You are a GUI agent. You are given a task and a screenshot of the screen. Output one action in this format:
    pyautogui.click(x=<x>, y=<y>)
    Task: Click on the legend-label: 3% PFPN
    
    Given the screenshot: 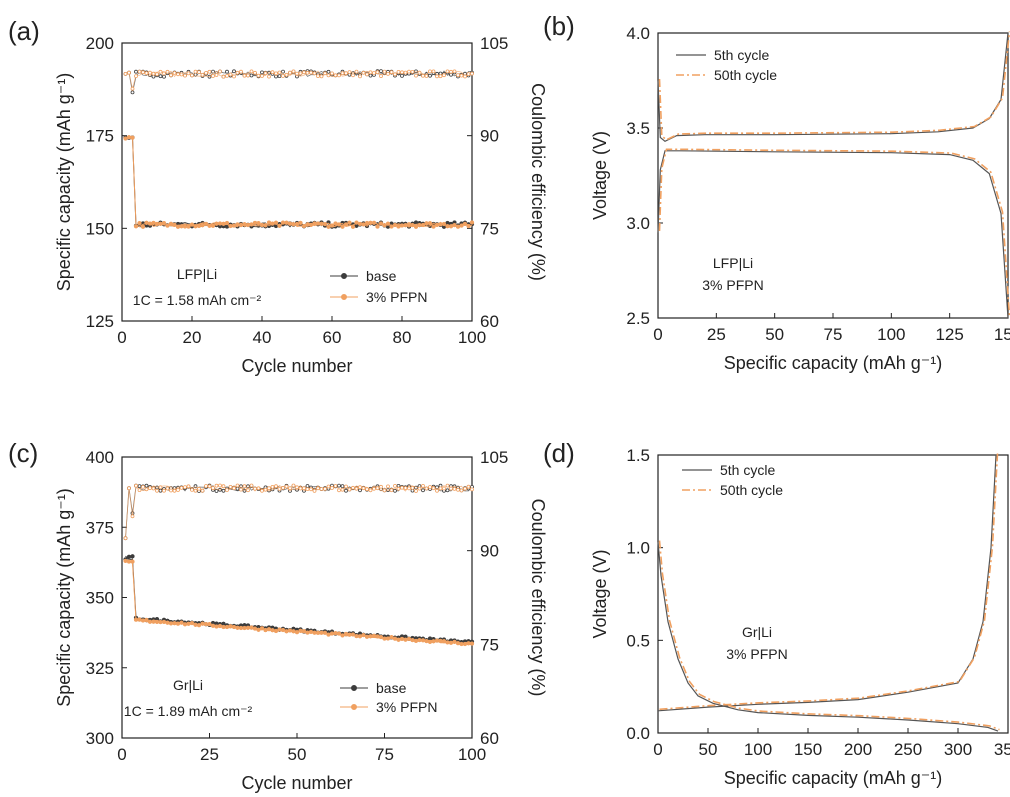 What is the action you would take?
    pyautogui.click(x=406, y=707)
    